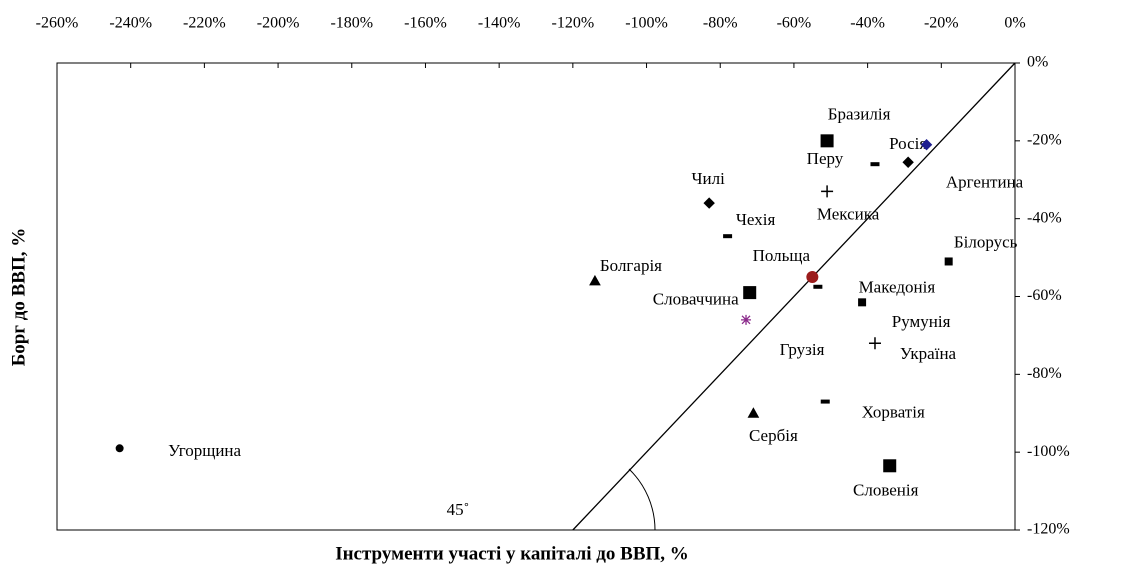 The width and height of the screenshot is (1125, 571). I want to click on point-label: Грузія, so click(802, 349).